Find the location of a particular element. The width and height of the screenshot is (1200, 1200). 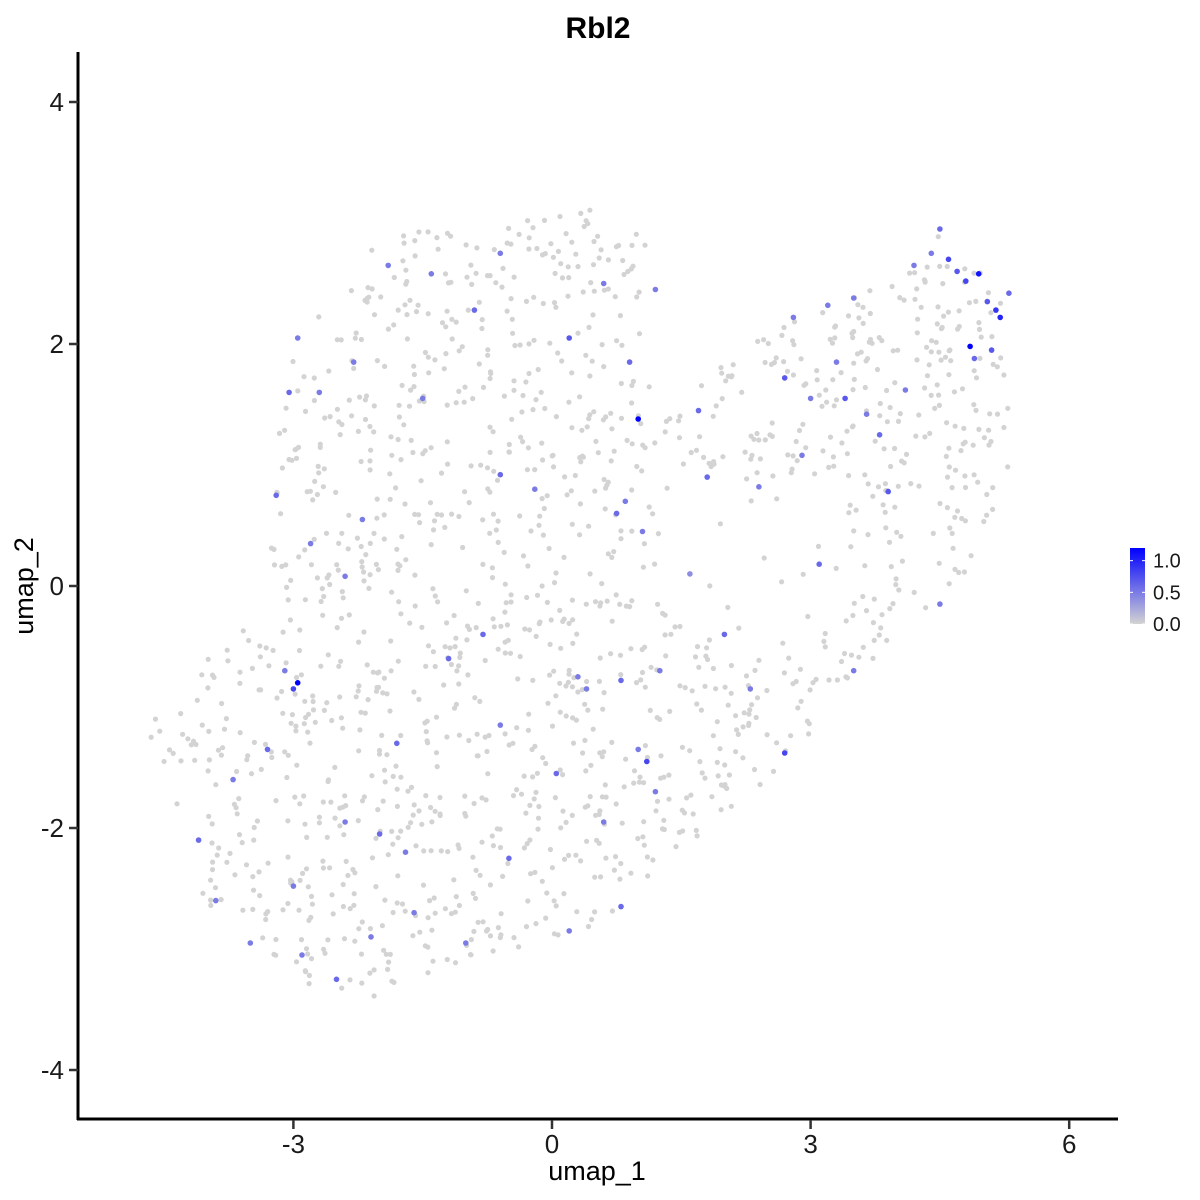

x-tick-label: 6 is located at coordinates (1069, 1144).